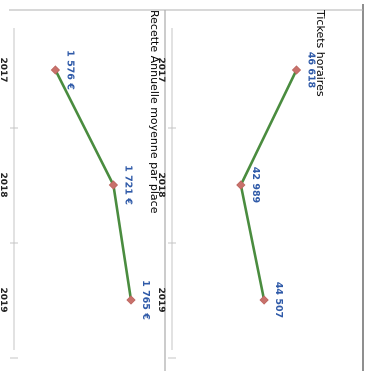 This screenshot has width=365, height=375. Describe the element at coordinates (93, 185) in the screenshot. I see `series-line` at that location.